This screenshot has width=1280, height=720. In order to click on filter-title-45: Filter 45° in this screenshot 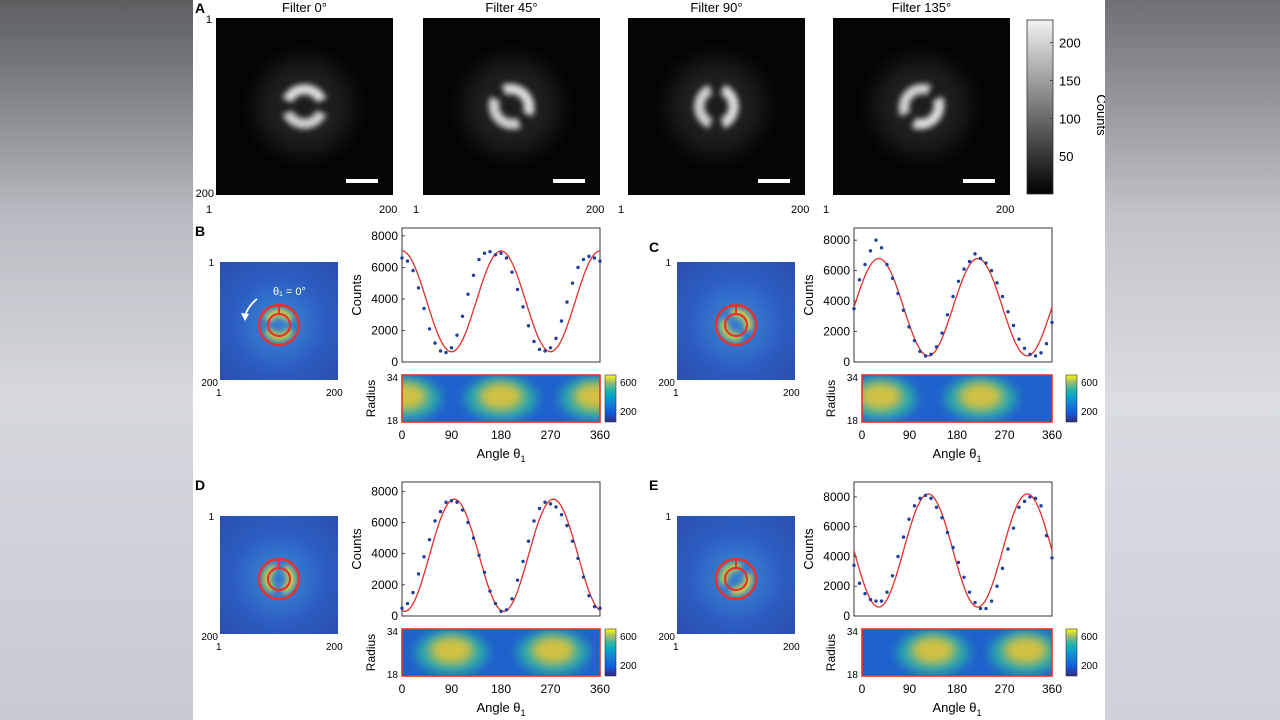, I will do `click(511, 7)`.